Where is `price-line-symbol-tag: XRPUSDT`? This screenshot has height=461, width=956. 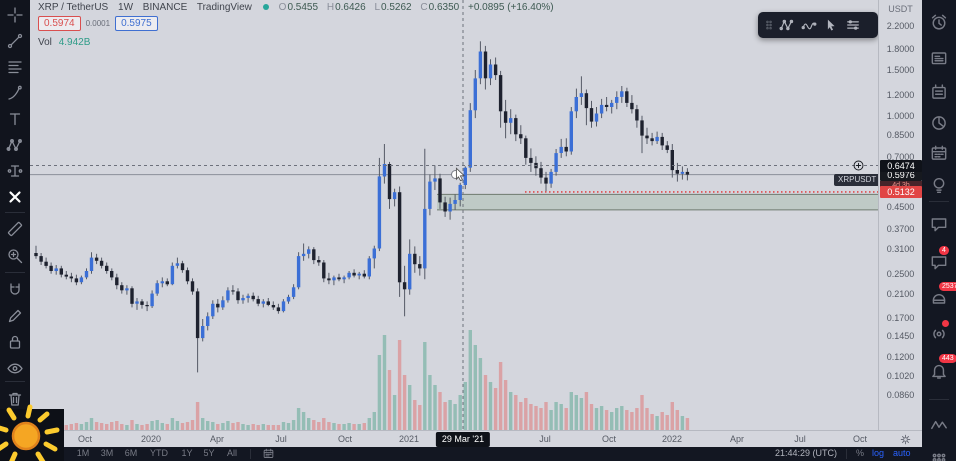
price-line-symbol-tag: XRPUSDT is located at coordinates (856, 180).